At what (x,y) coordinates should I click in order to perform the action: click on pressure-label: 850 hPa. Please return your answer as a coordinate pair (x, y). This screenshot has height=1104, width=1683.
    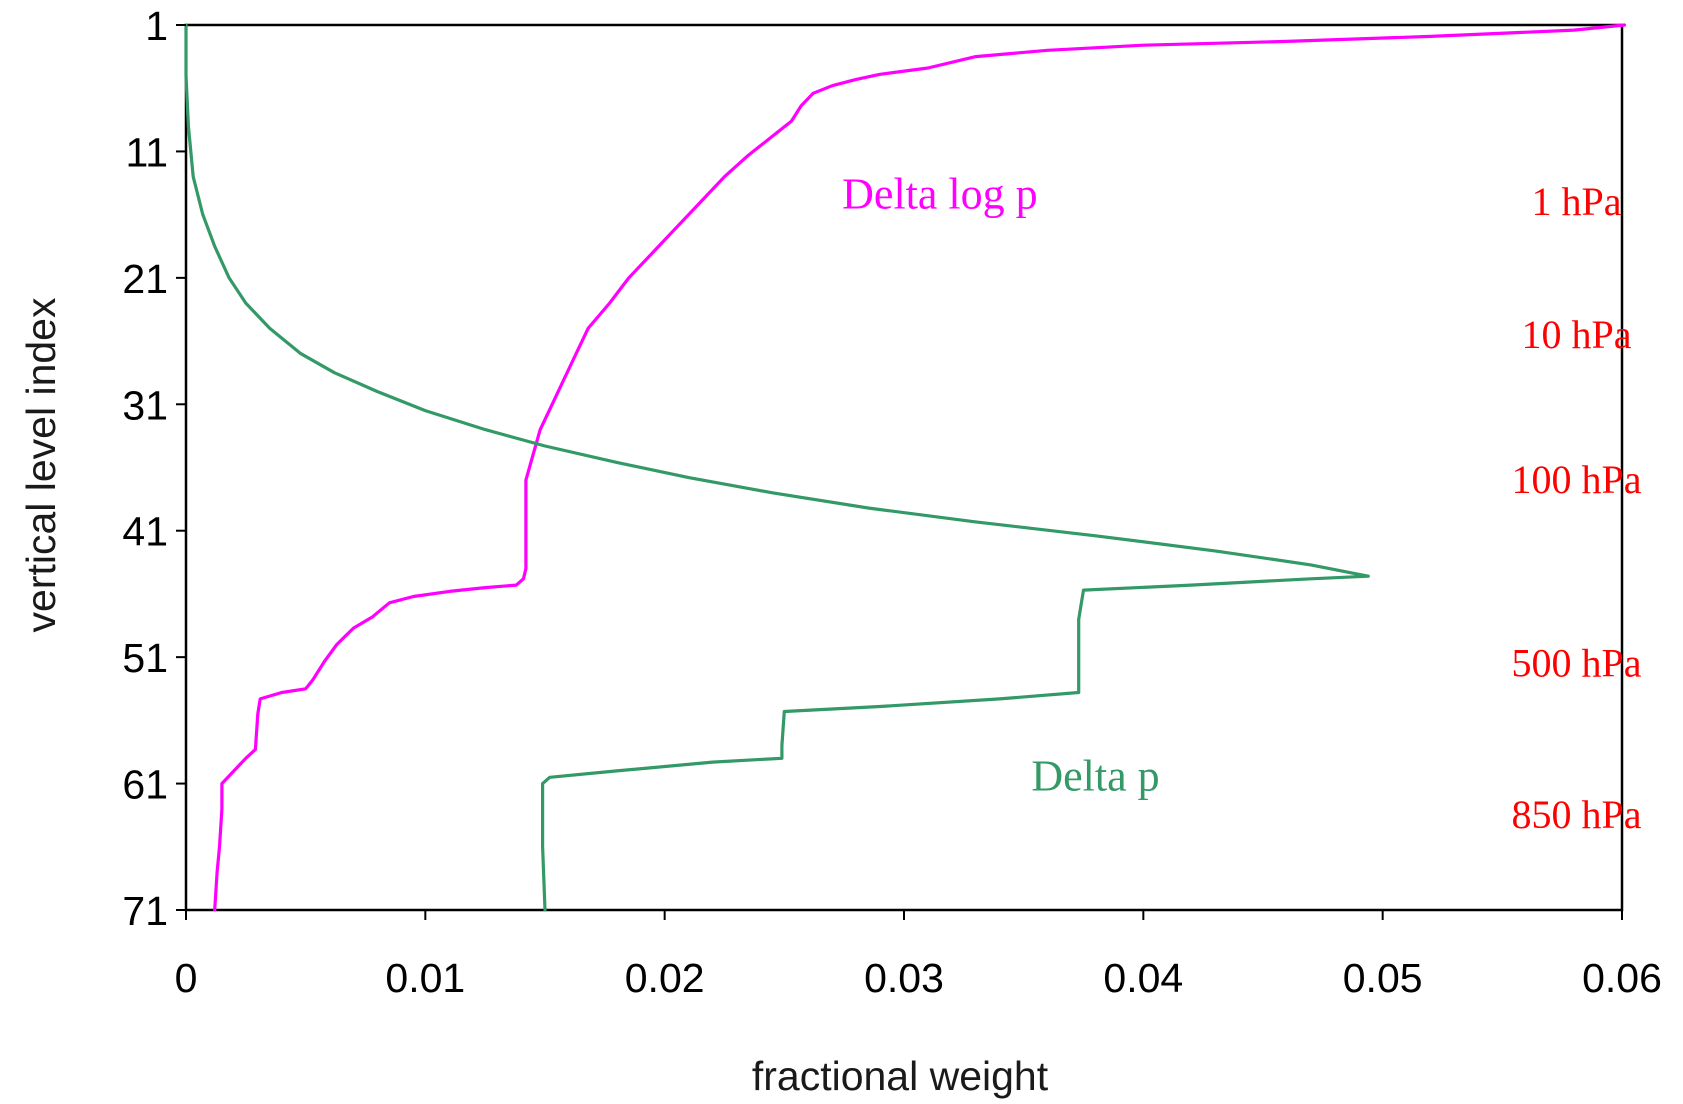
    Looking at the image, I should click on (1577, 814).